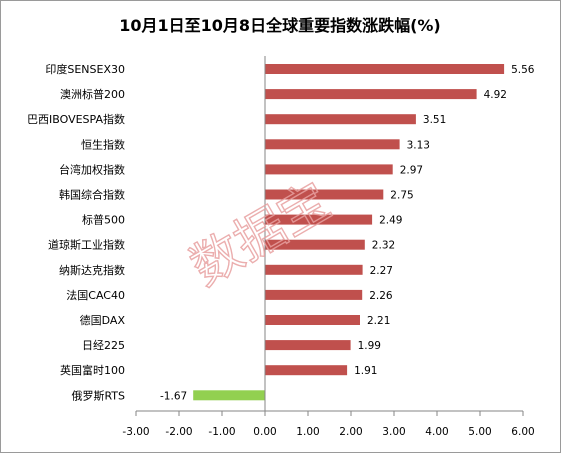  I want to click on value-label-4: 2.97, so click(411, 170).